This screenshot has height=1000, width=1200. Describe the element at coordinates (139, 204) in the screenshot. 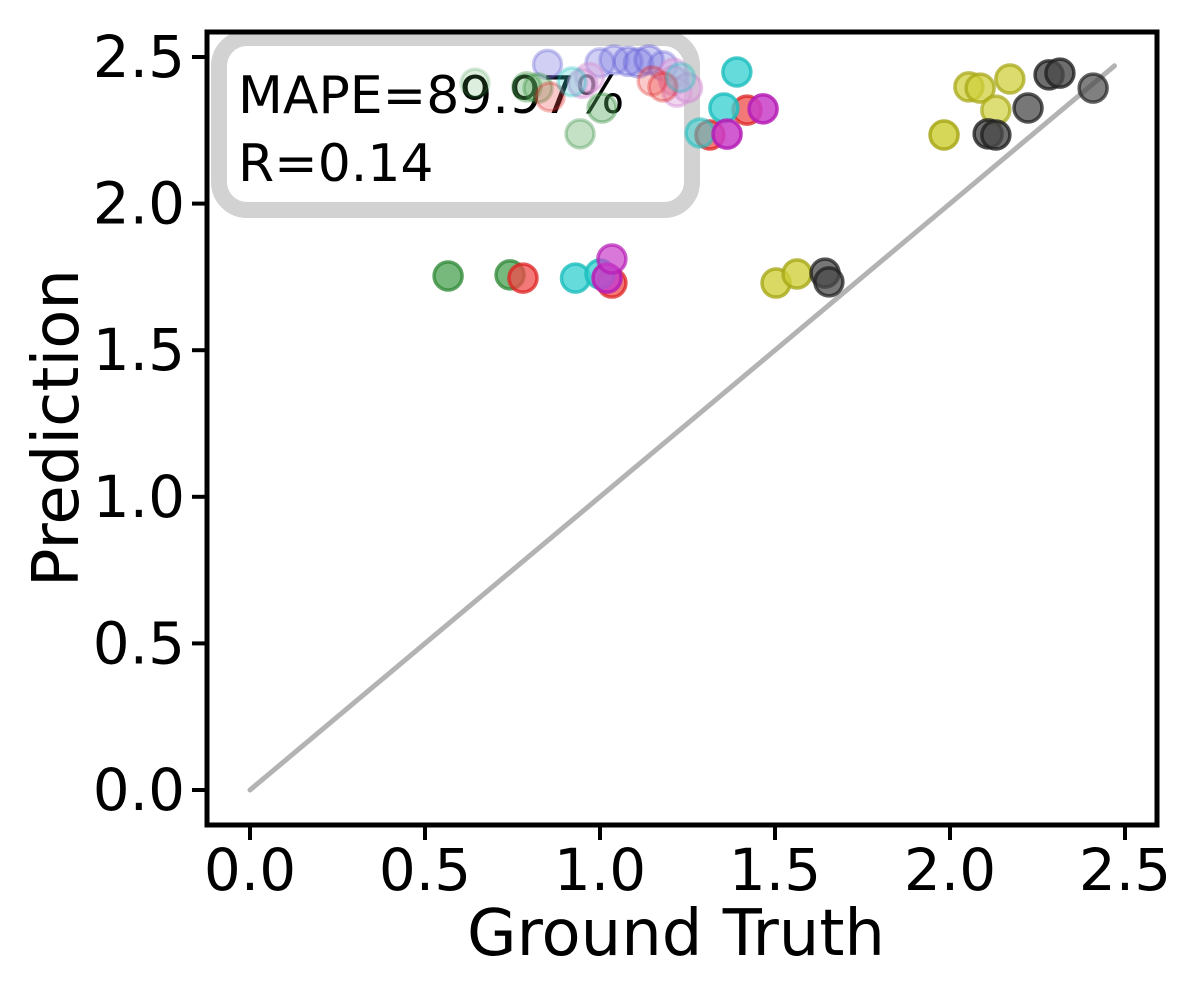

I see `y-tick-label: 2.0` at that location.